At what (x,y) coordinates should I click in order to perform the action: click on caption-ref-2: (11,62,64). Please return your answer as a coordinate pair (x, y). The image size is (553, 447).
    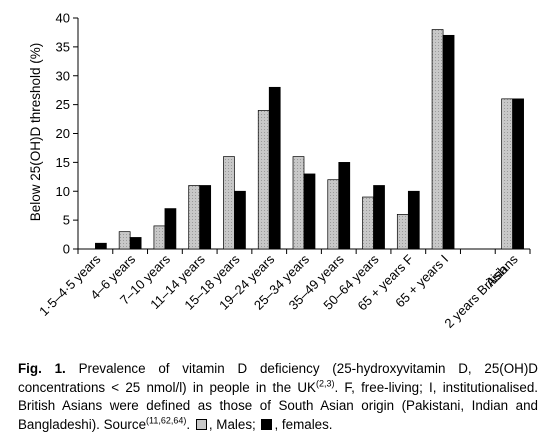
    Looking at the image, I should click on (166, 420).